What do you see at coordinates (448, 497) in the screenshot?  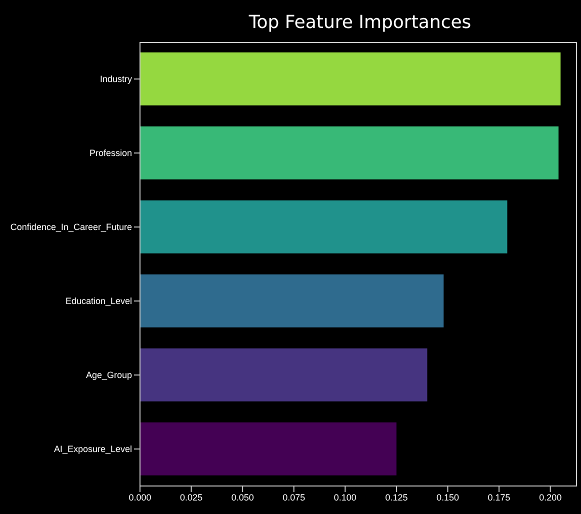 I see `x-tick-label: 0.150` at bounding box center [448, 497].